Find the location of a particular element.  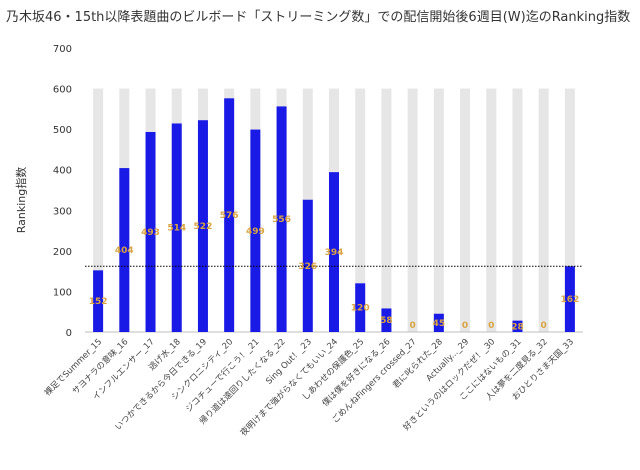

data-label: 394 is located at coordinates (334, 253).